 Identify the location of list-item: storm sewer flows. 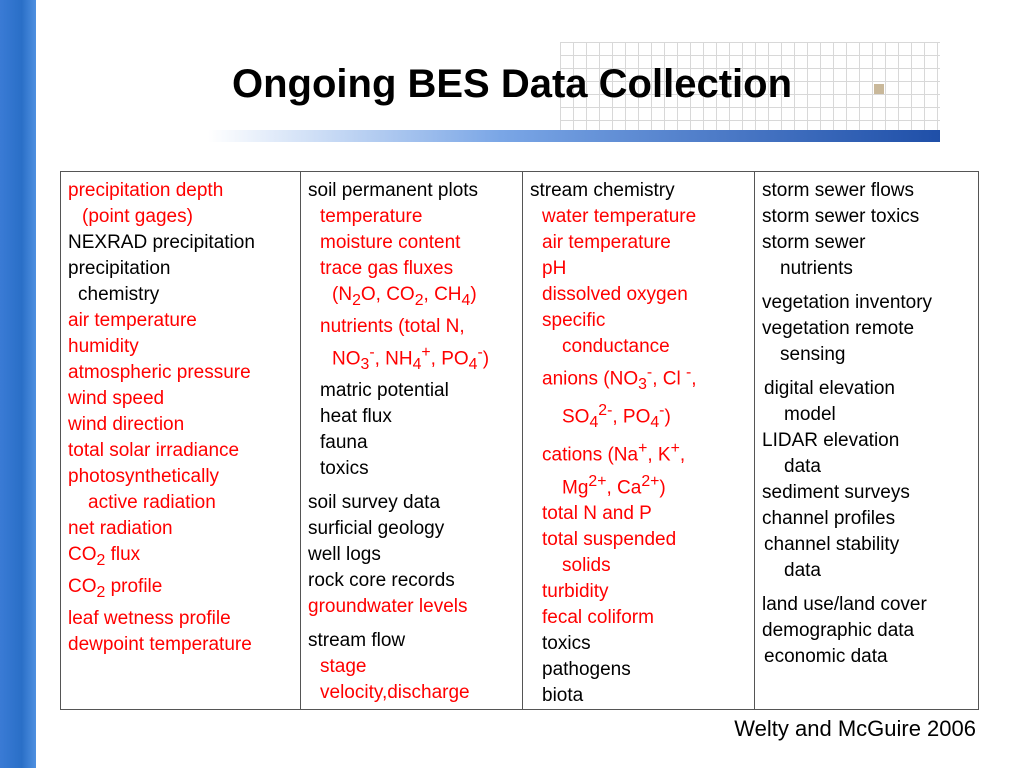
(838, 190).